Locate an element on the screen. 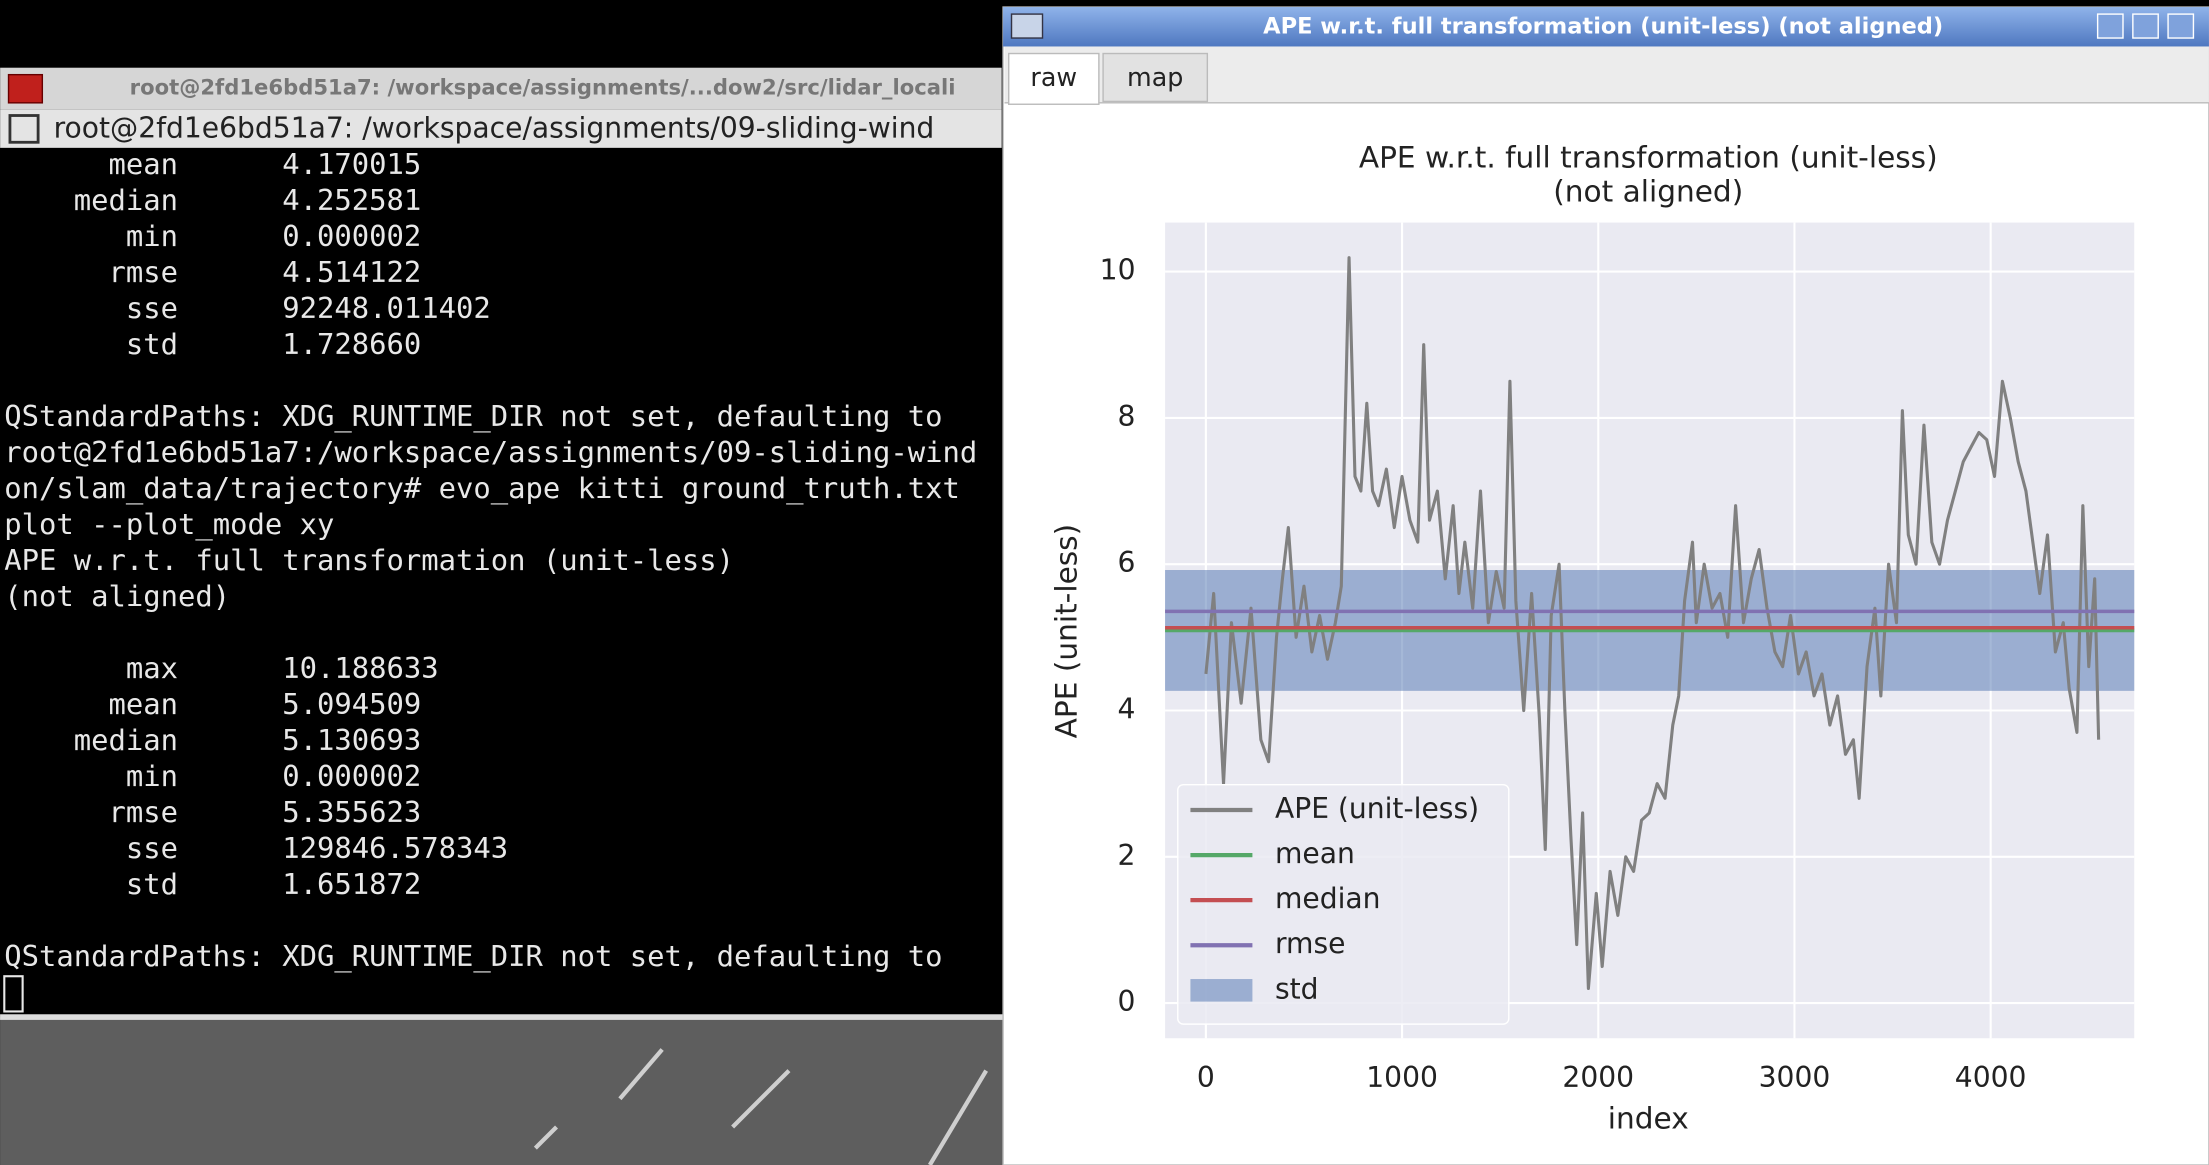  tab-icon is located at coordinates (24, 129).